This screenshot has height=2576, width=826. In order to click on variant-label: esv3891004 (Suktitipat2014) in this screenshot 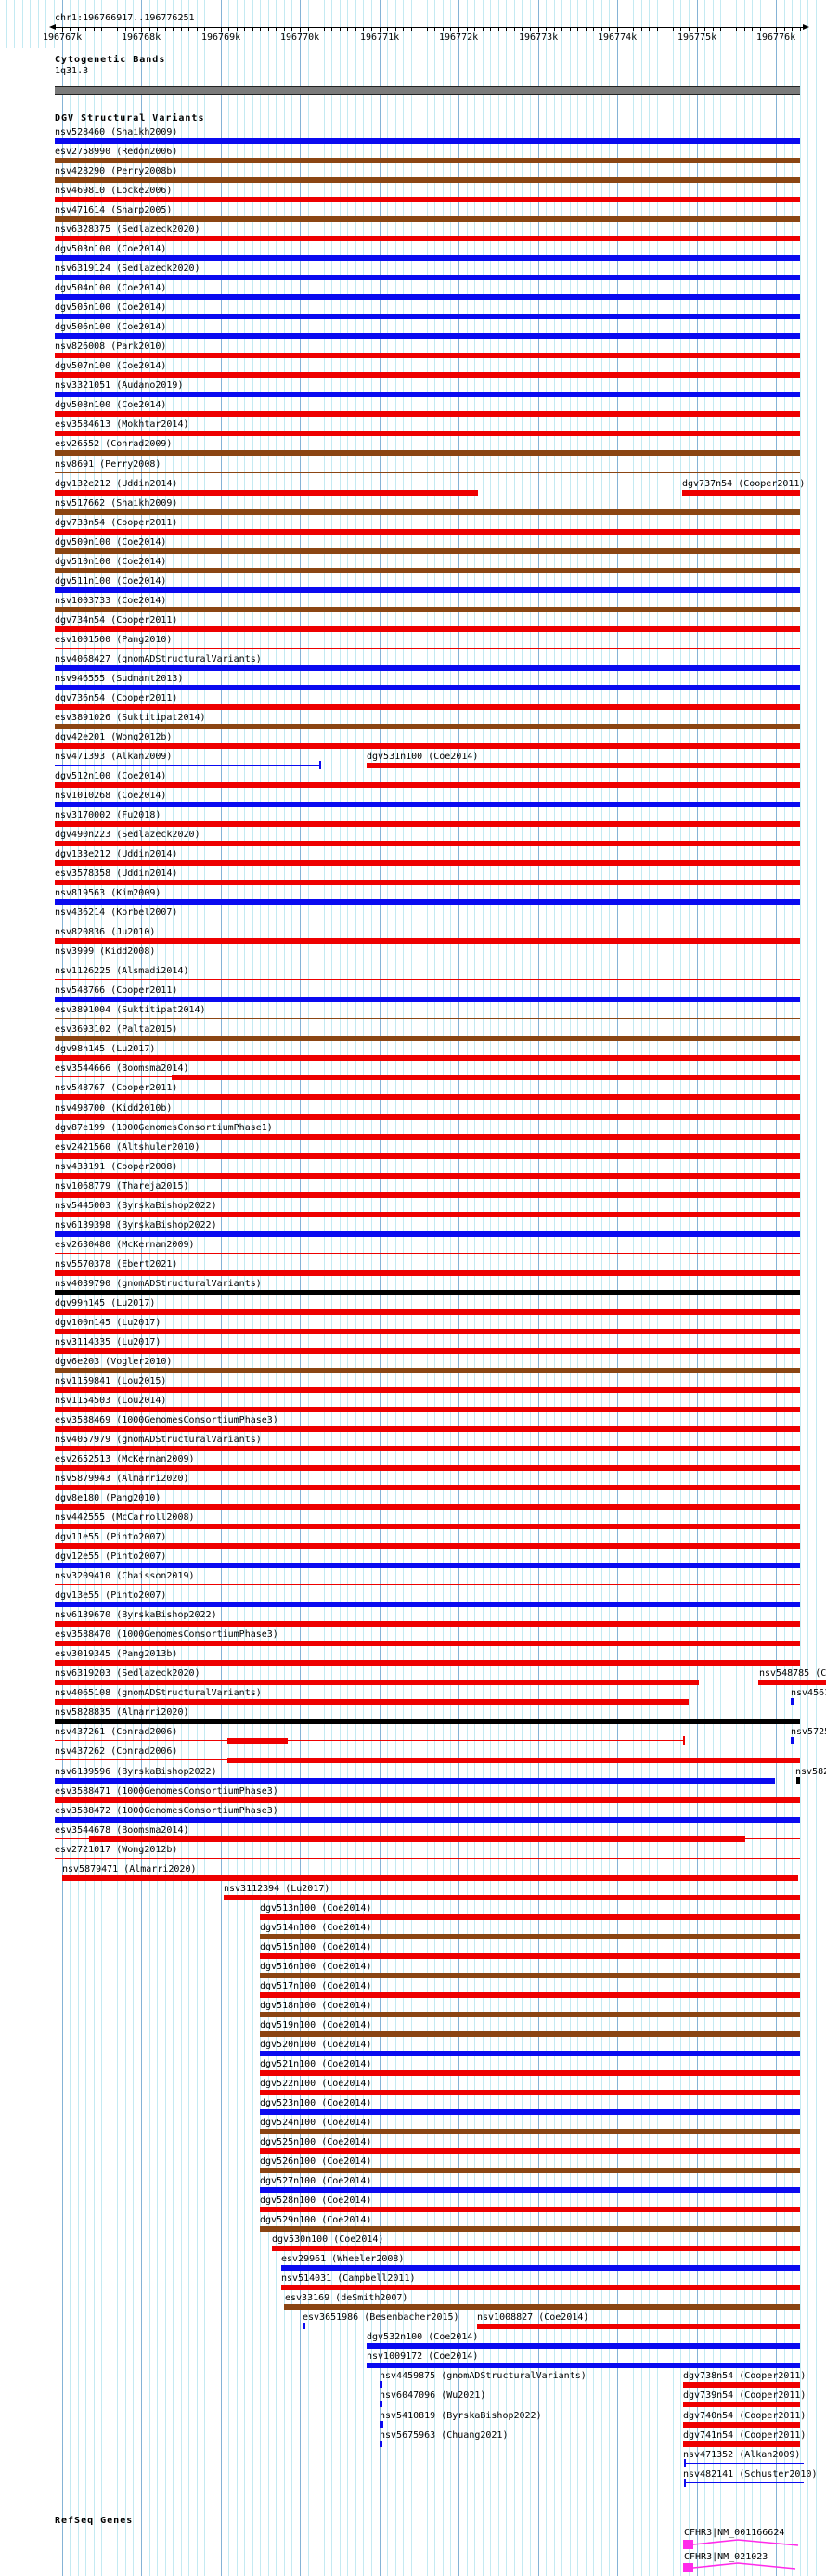, I will do `click(130, 1010)`.